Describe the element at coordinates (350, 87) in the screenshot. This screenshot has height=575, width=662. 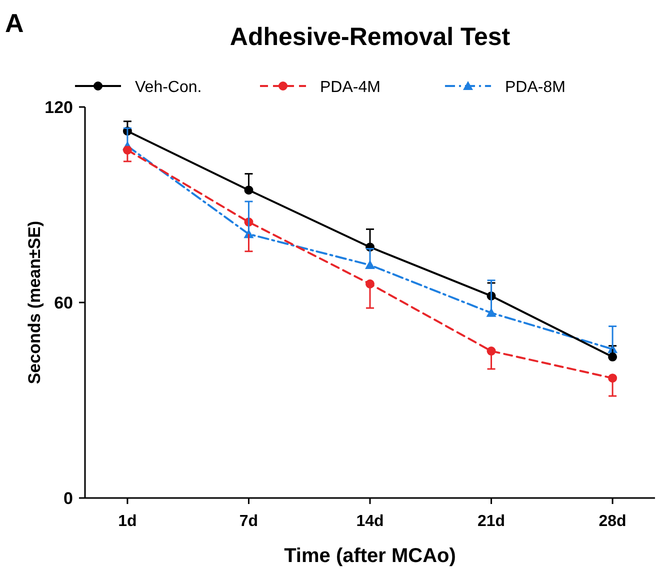
I see `legend-label: PDA-4M` at that location.